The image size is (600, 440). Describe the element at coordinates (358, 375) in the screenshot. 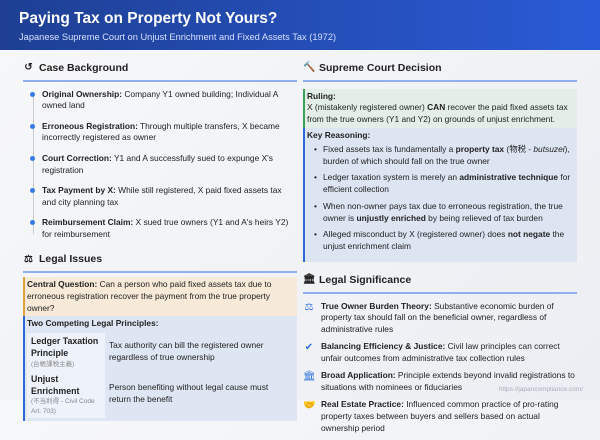

I see `t: Broad Application:` at that location.